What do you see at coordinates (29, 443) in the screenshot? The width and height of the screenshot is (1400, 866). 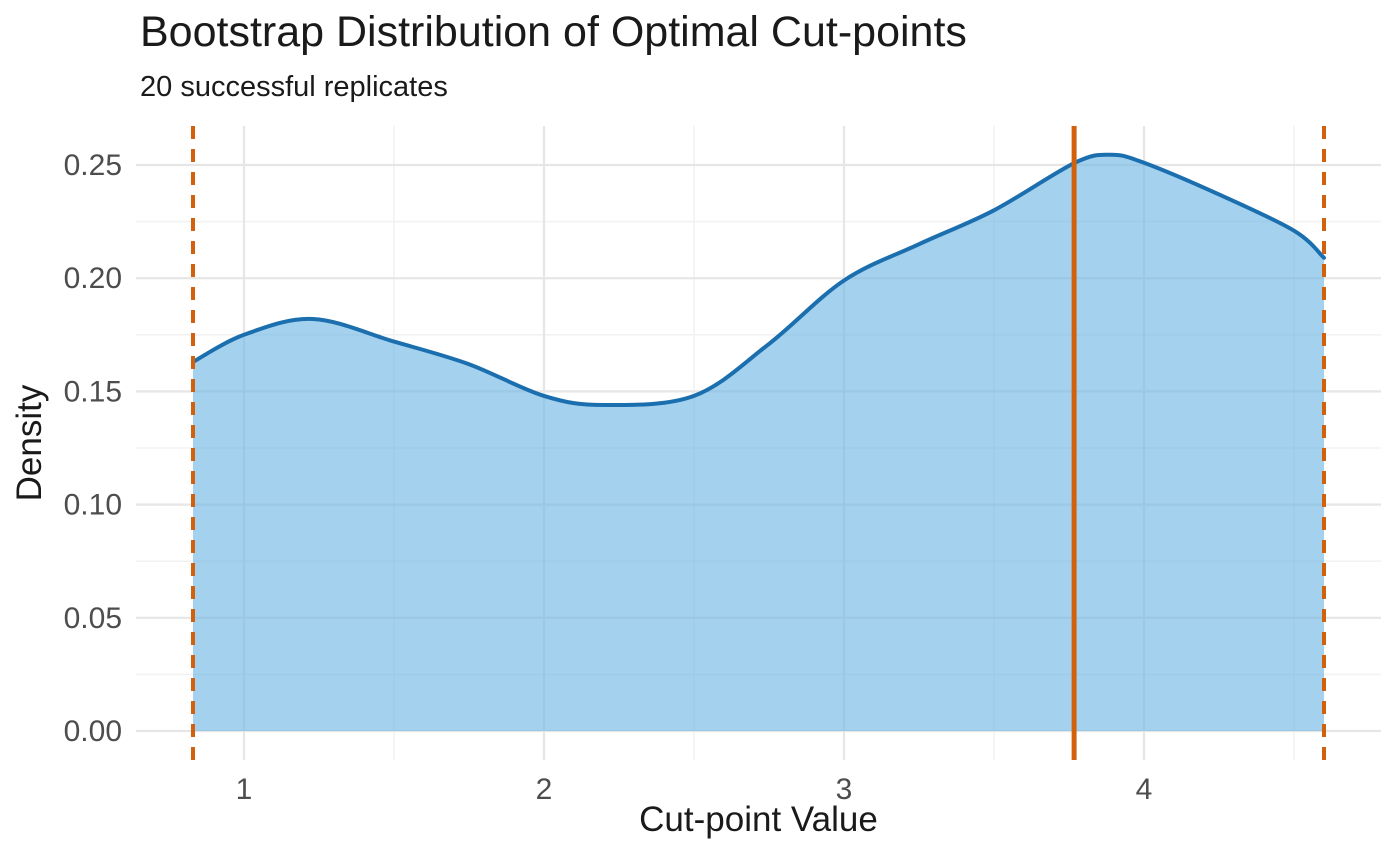 I see `y-axis-label: Density` at bounding box center [29, 443].